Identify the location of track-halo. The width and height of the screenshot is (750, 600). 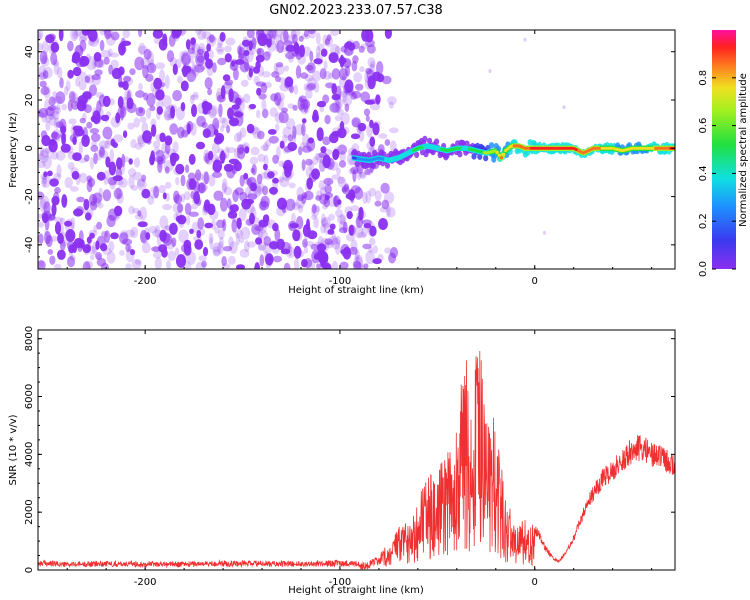
(387, 165).